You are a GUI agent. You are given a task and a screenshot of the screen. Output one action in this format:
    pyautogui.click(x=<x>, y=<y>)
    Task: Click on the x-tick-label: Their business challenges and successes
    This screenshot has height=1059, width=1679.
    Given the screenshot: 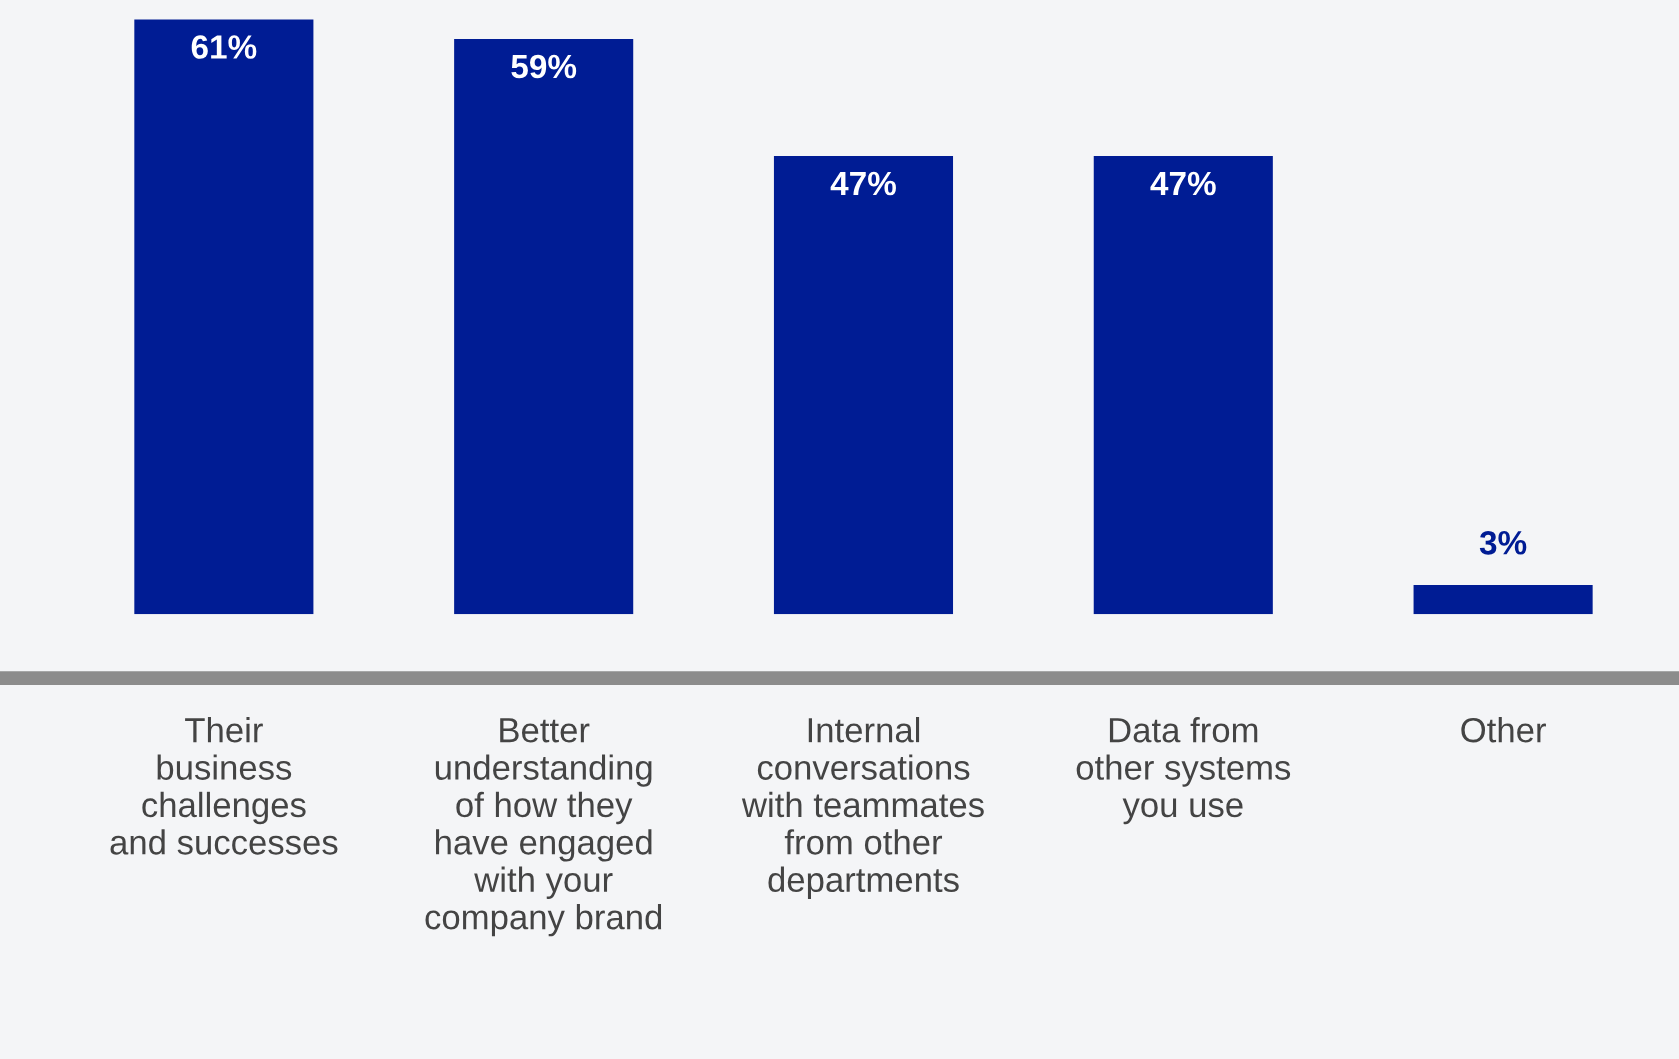 What is the action you would take?
    pyautogui.click(x=224, y=786)
    